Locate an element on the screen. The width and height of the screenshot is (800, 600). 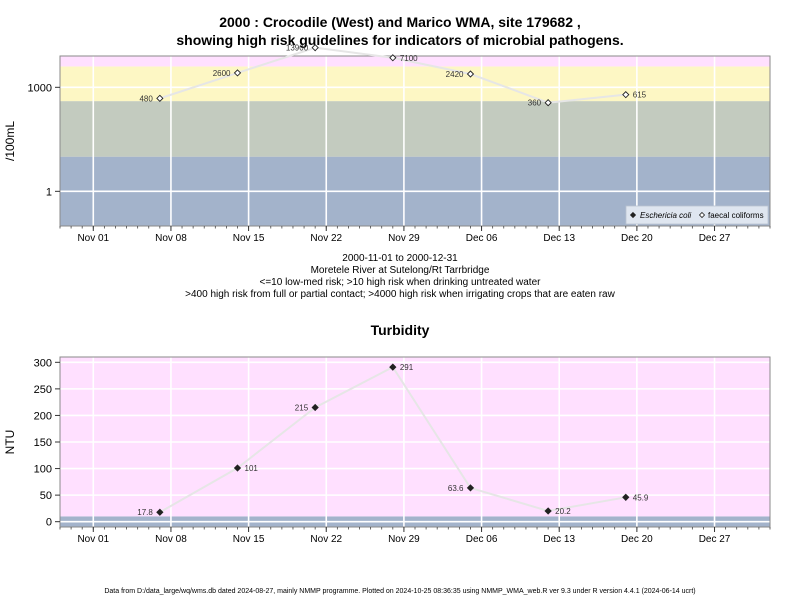
chart1-legend-marker-faecal is located at coordinates (702, 215).